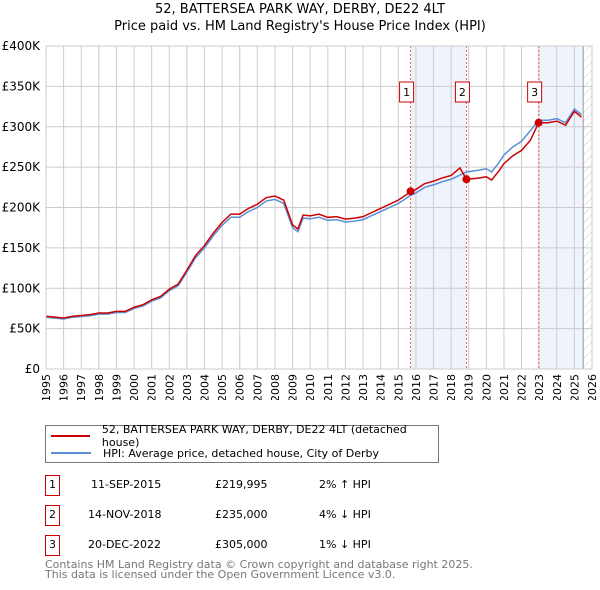 The height and width of the screenshot is (590, 600). Describe the element at coordinates (241, 484) in the screenshot. I see `sale-price: £219,995` at that location.